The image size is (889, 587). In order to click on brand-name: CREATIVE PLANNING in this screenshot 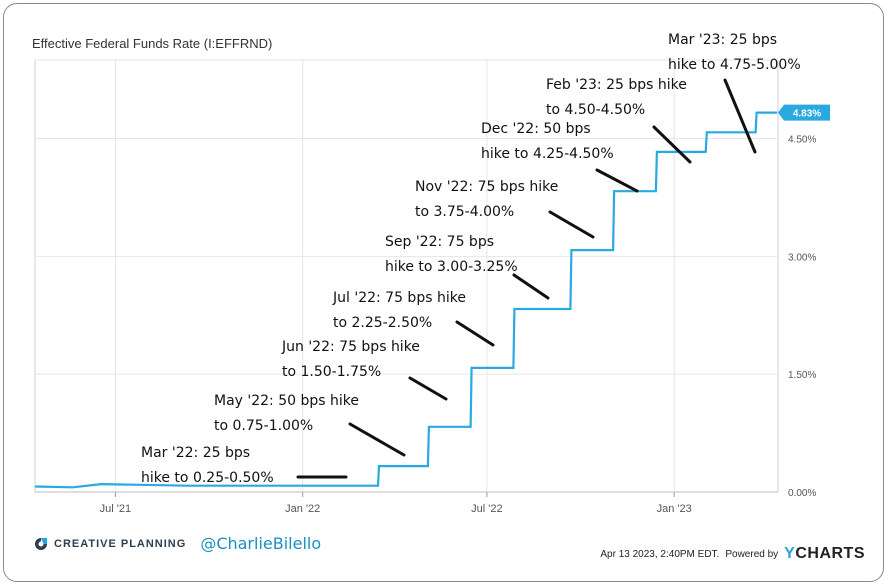, I will do `click(120, 543)`.